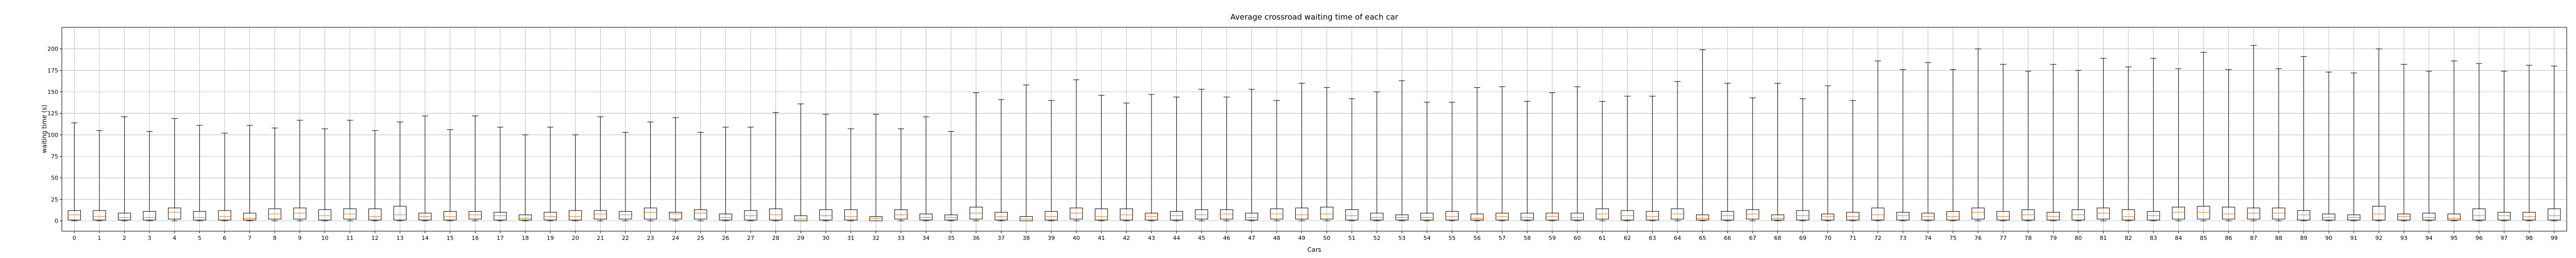  Describe the element at coordinates (52, 113) in the screenshot. I see `y-tick-label: 125` at that location.